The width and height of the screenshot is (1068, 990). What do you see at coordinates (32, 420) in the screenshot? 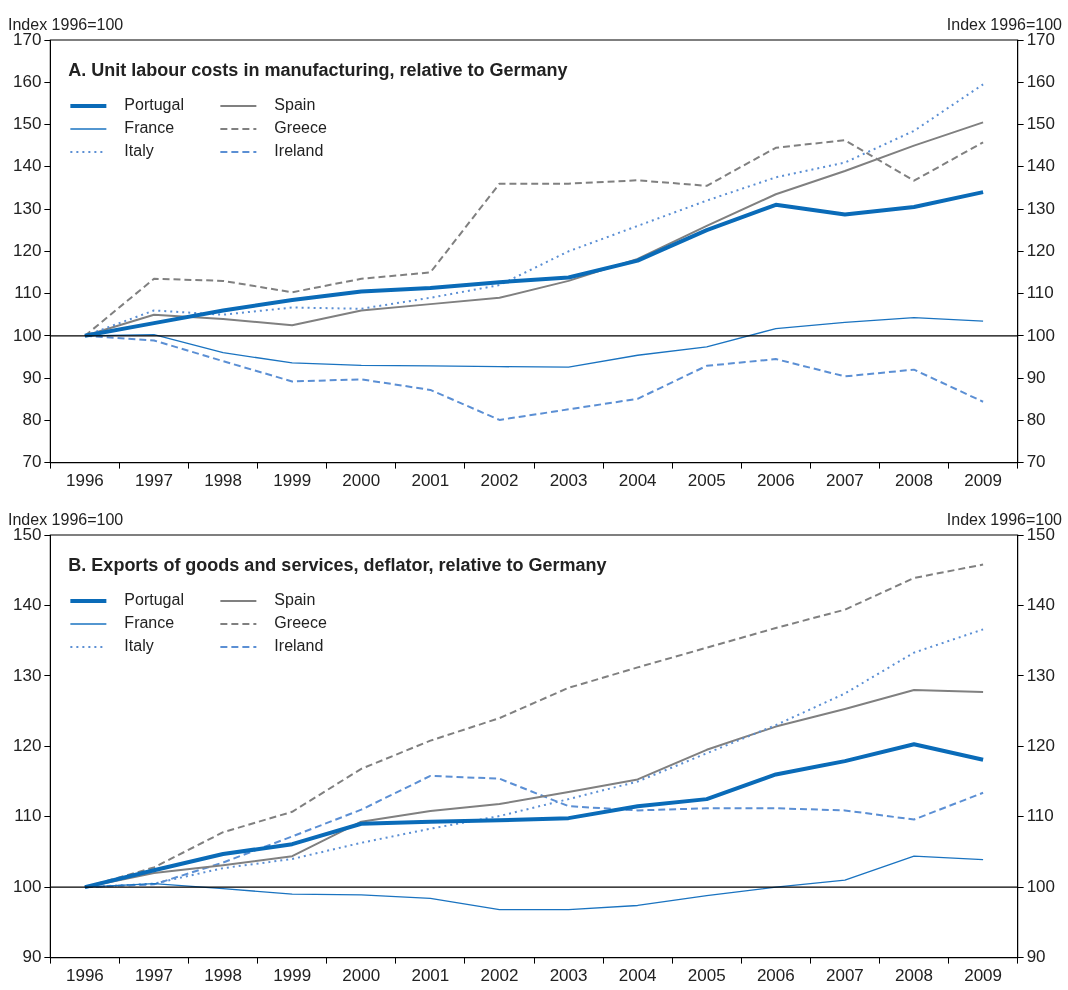
I see `y-tick-label: 80` at bounding box center [32, 420].